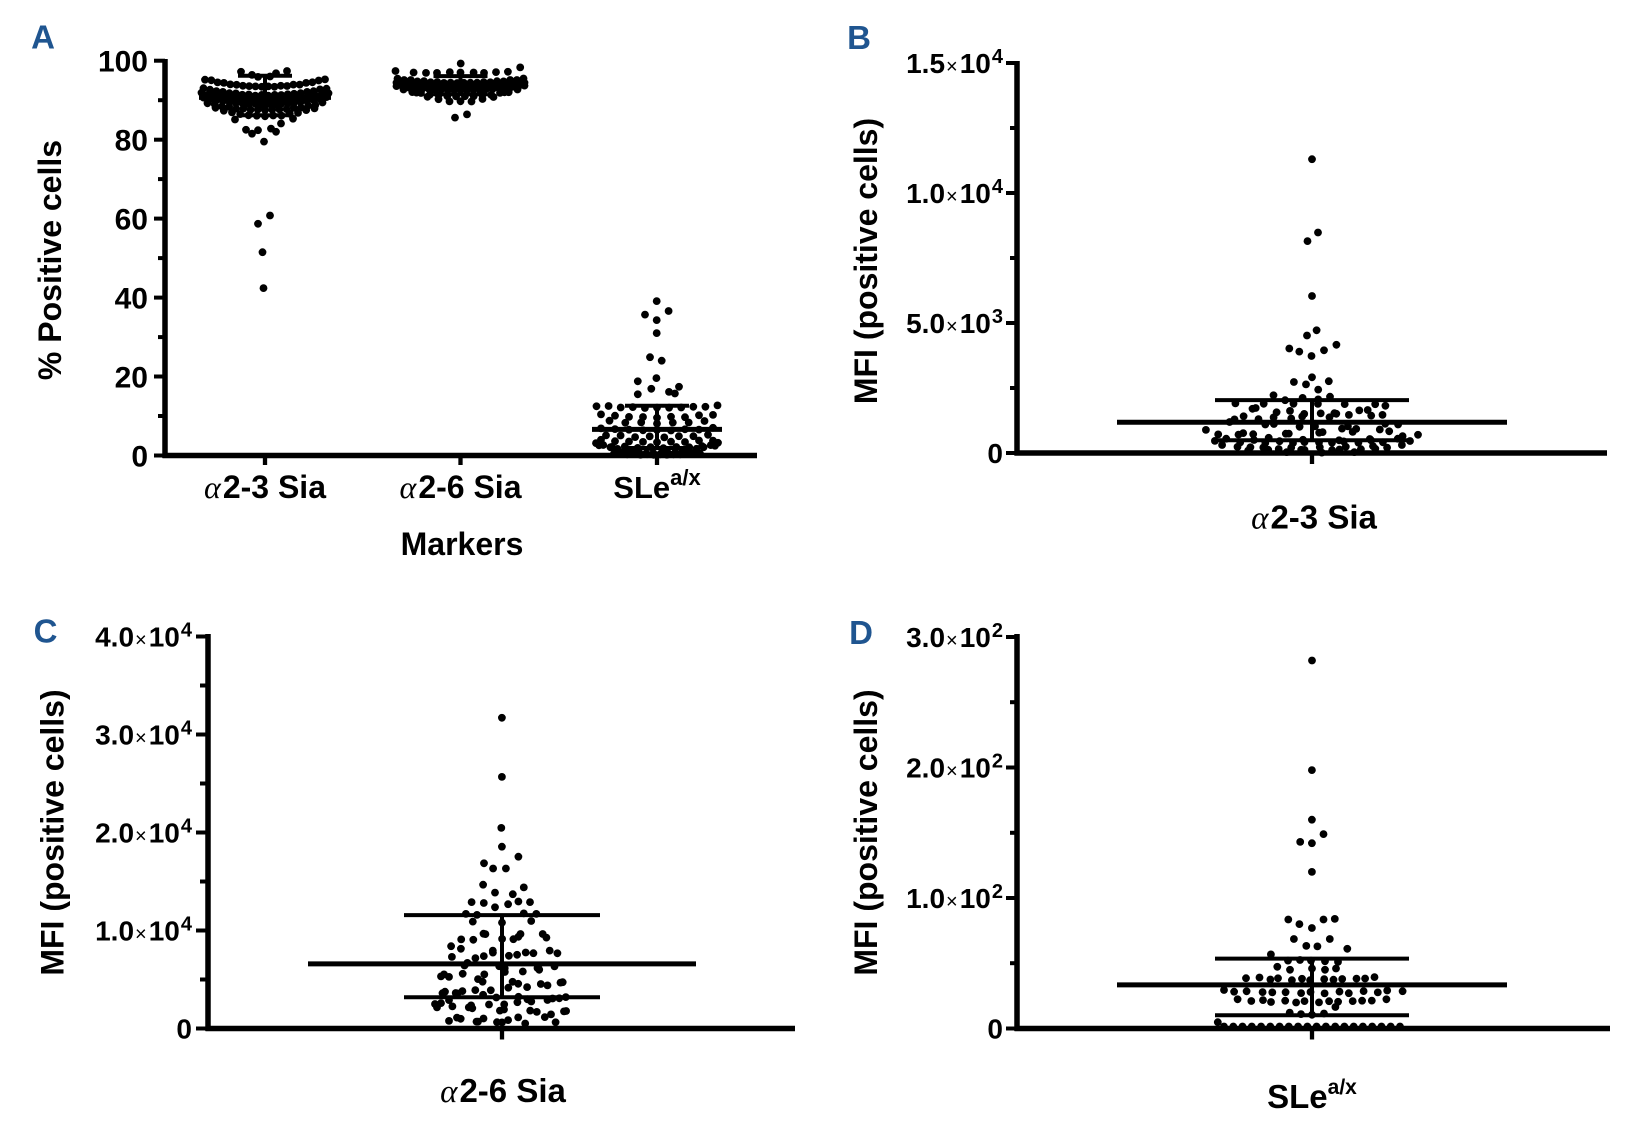 This screenshot has height=1125, width=1630. I want to click on svg-text: 40, so click(131, 298).